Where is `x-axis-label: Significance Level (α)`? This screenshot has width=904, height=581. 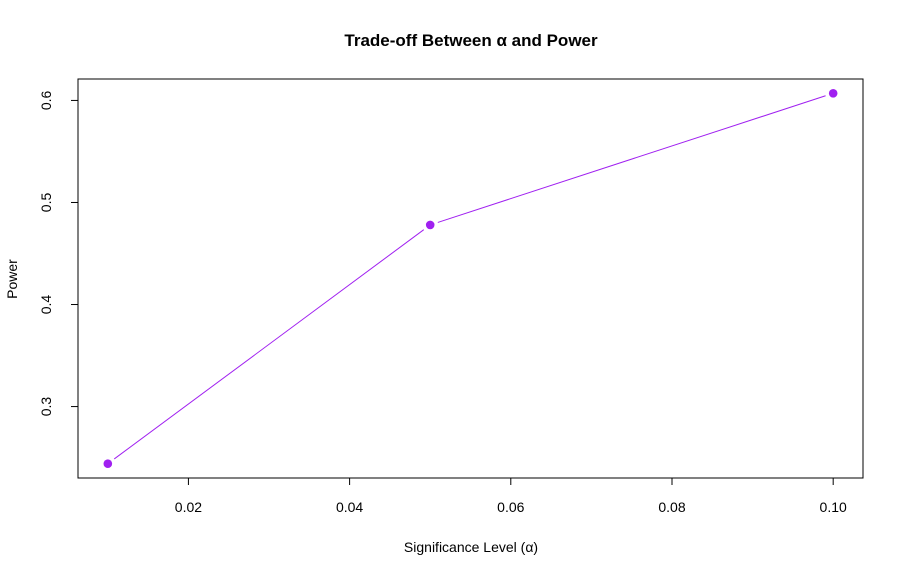
x-axis-label: Significance Level (α) is located at coordinates (471, 547).